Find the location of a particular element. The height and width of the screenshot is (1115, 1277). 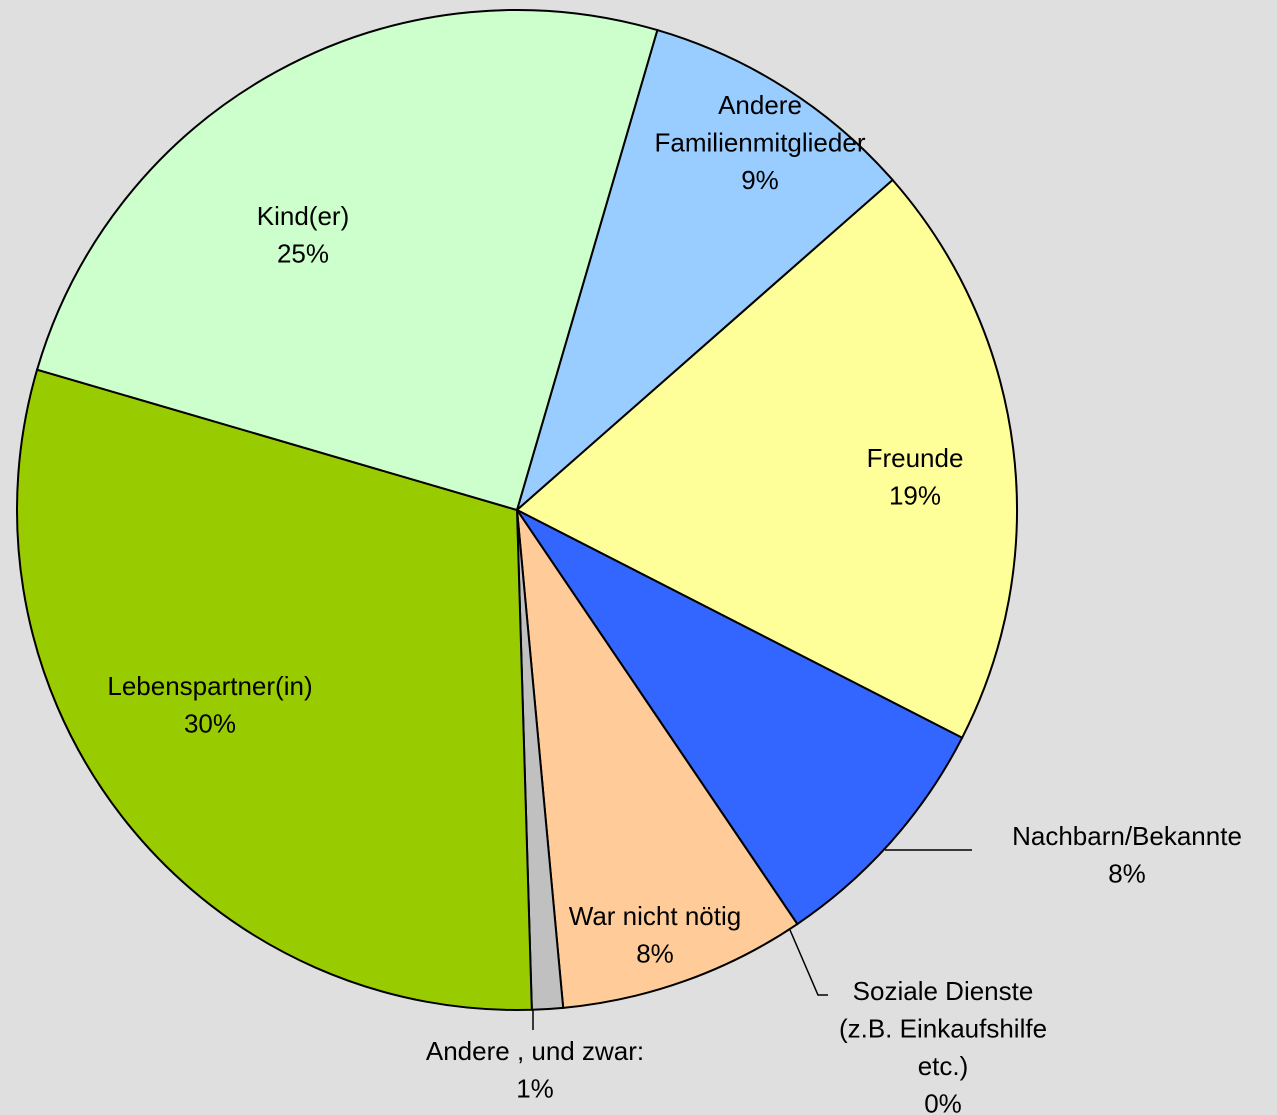

value-label: 1% is located at coordinates (535, 1088).